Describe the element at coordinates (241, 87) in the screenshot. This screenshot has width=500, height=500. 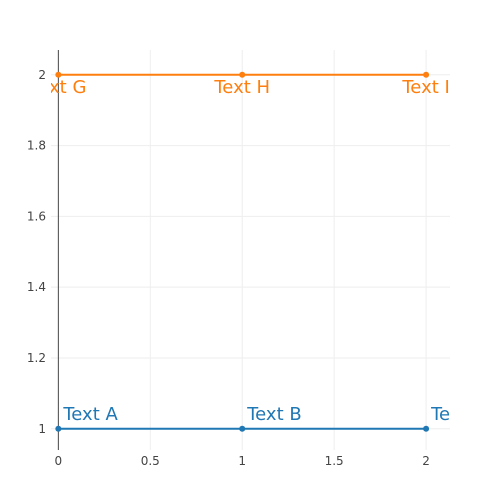
I see `point-label: Text H` at that location.